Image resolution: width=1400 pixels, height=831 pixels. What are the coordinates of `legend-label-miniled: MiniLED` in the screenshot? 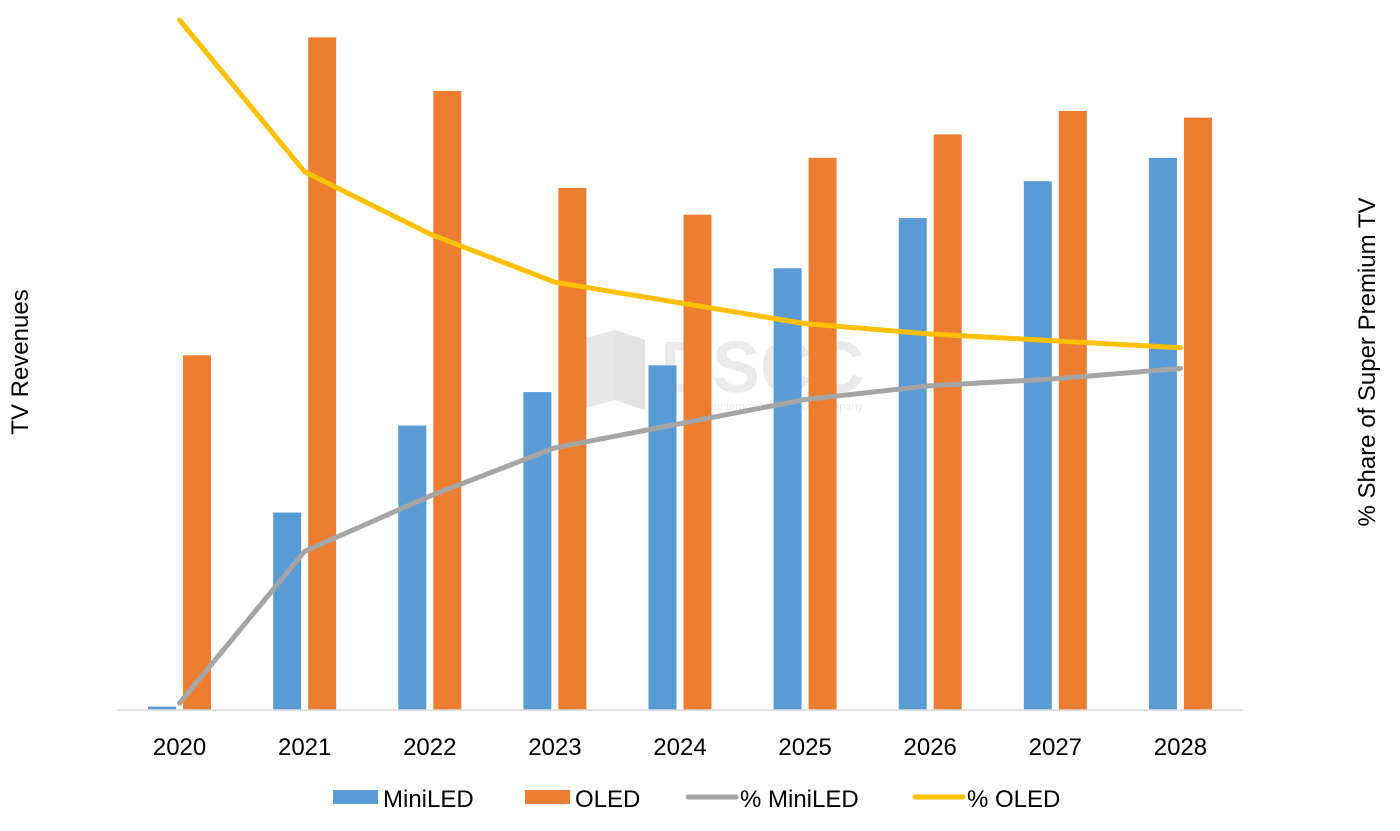 It's located at (428, 799).